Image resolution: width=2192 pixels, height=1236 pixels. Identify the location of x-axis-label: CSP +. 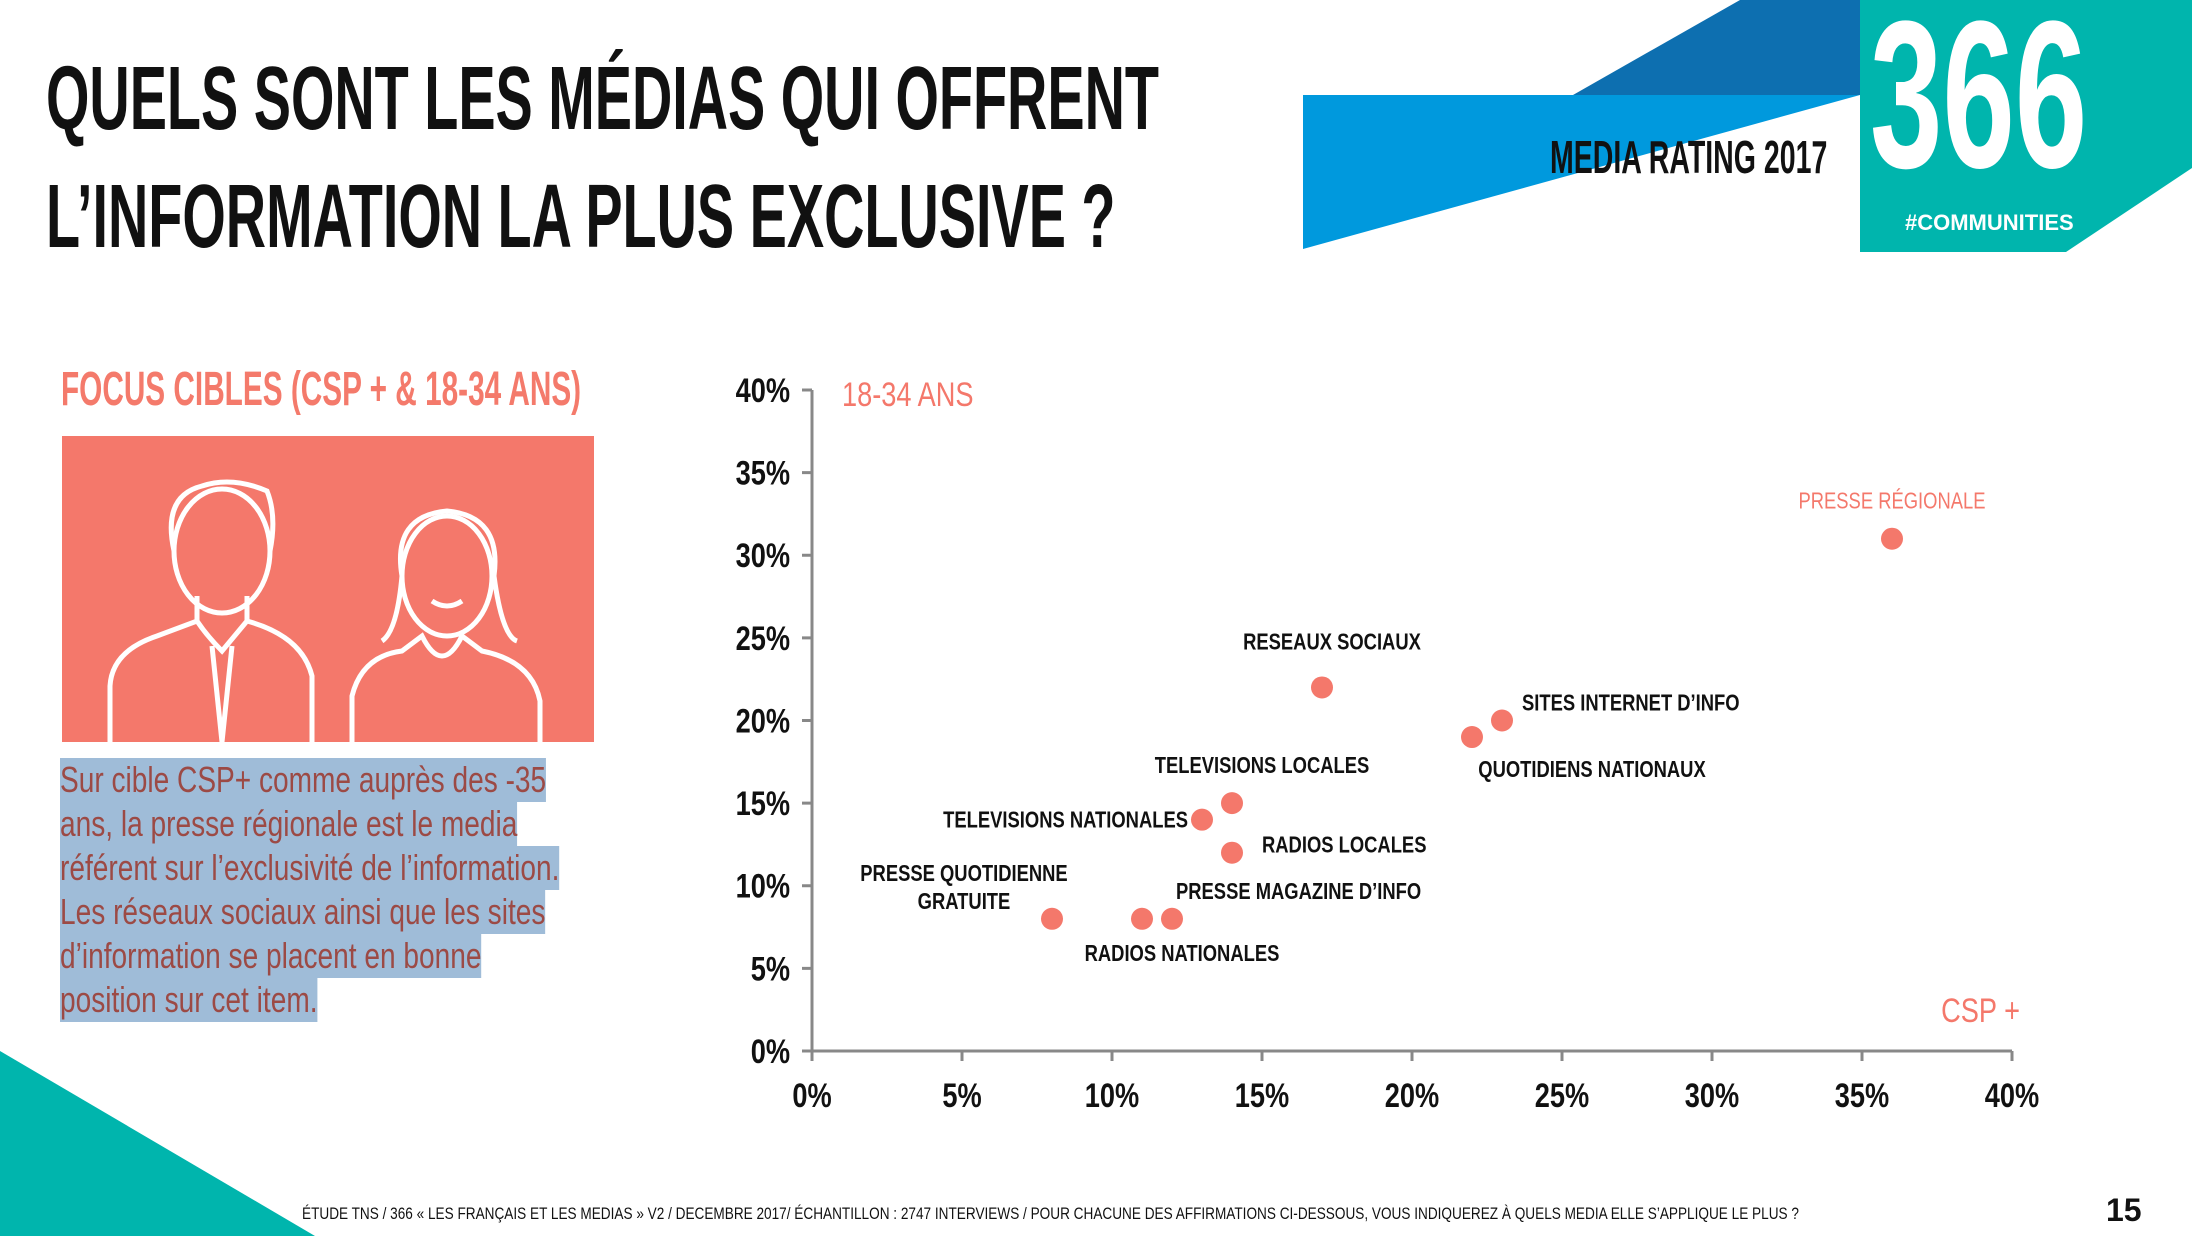
(1980, 1010).